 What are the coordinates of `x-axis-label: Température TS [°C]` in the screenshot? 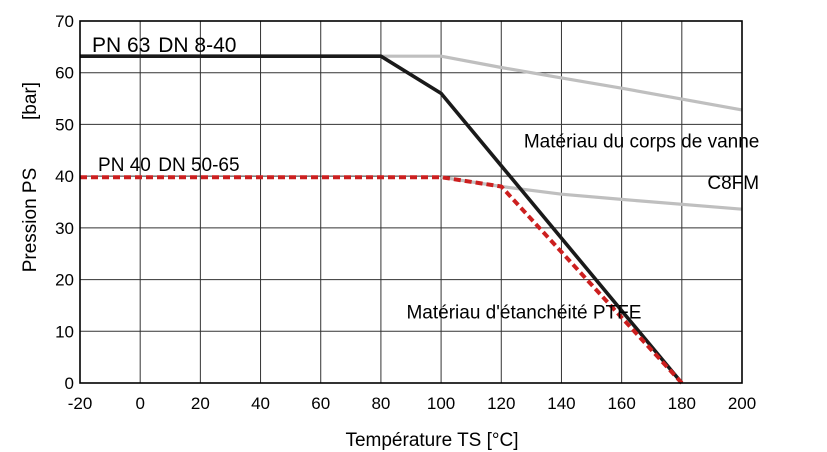 It's located at (431, 440).